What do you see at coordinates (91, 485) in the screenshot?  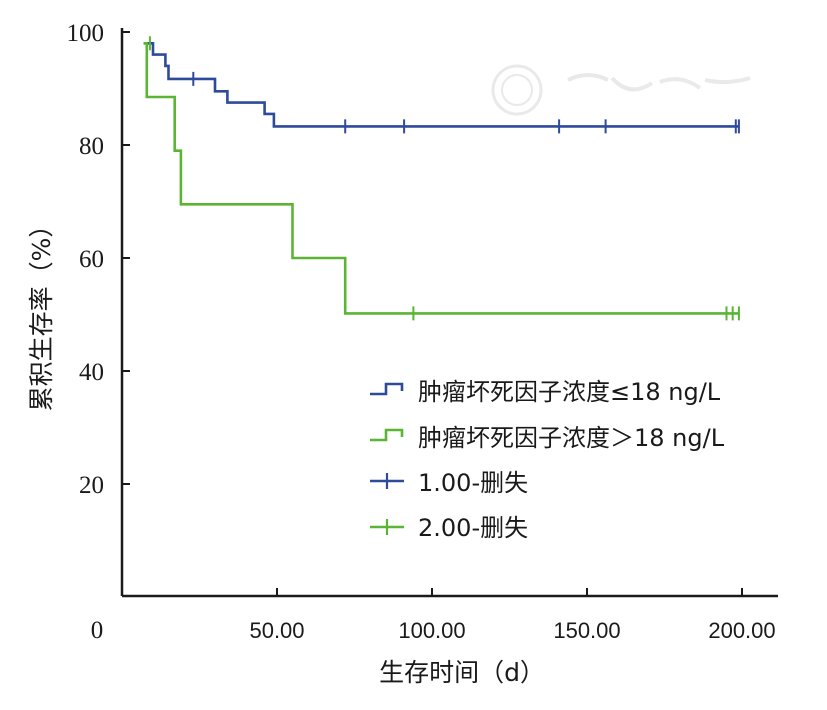 I see `y-tick-label: 20` at bounding box center [91, 485].